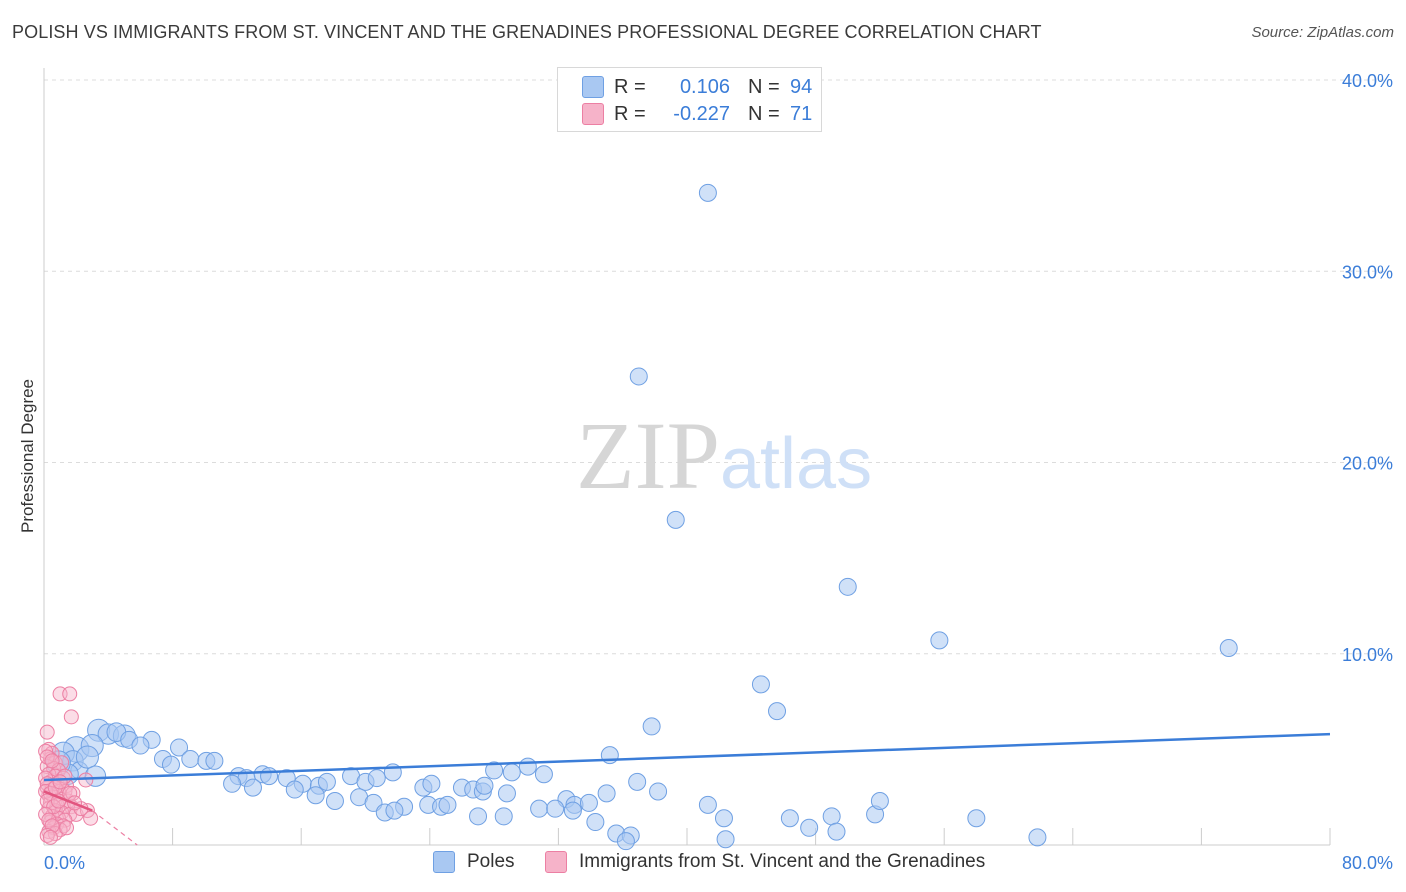 The height and width of the screenshot is (892, 1406). I want to click on y-axis-label: Professional Degree, so click(27, 456).